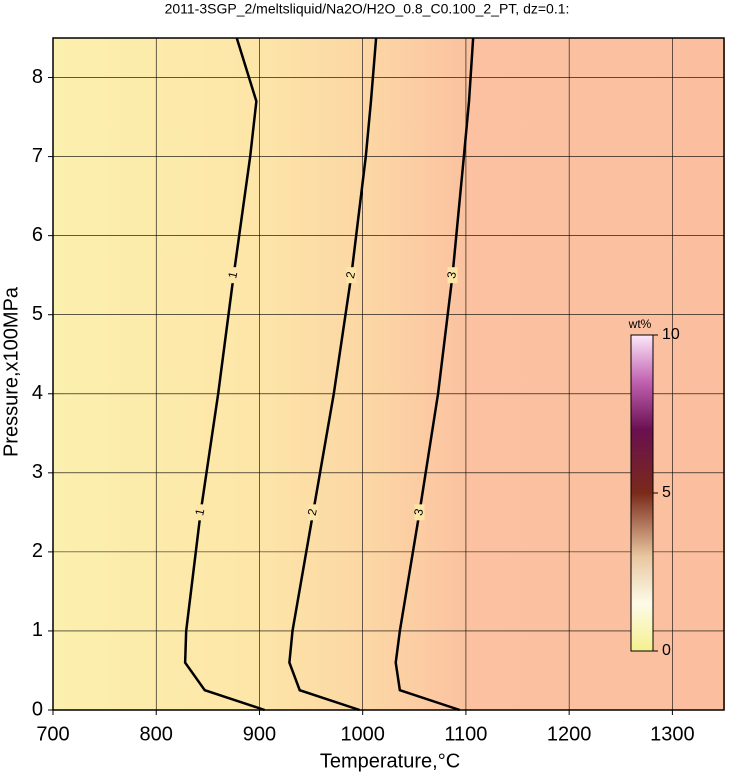 Image resolution: width=734 pixels, height=781 pixels. I want to click on colorbar-tick-label: 5, so click(666, 492).